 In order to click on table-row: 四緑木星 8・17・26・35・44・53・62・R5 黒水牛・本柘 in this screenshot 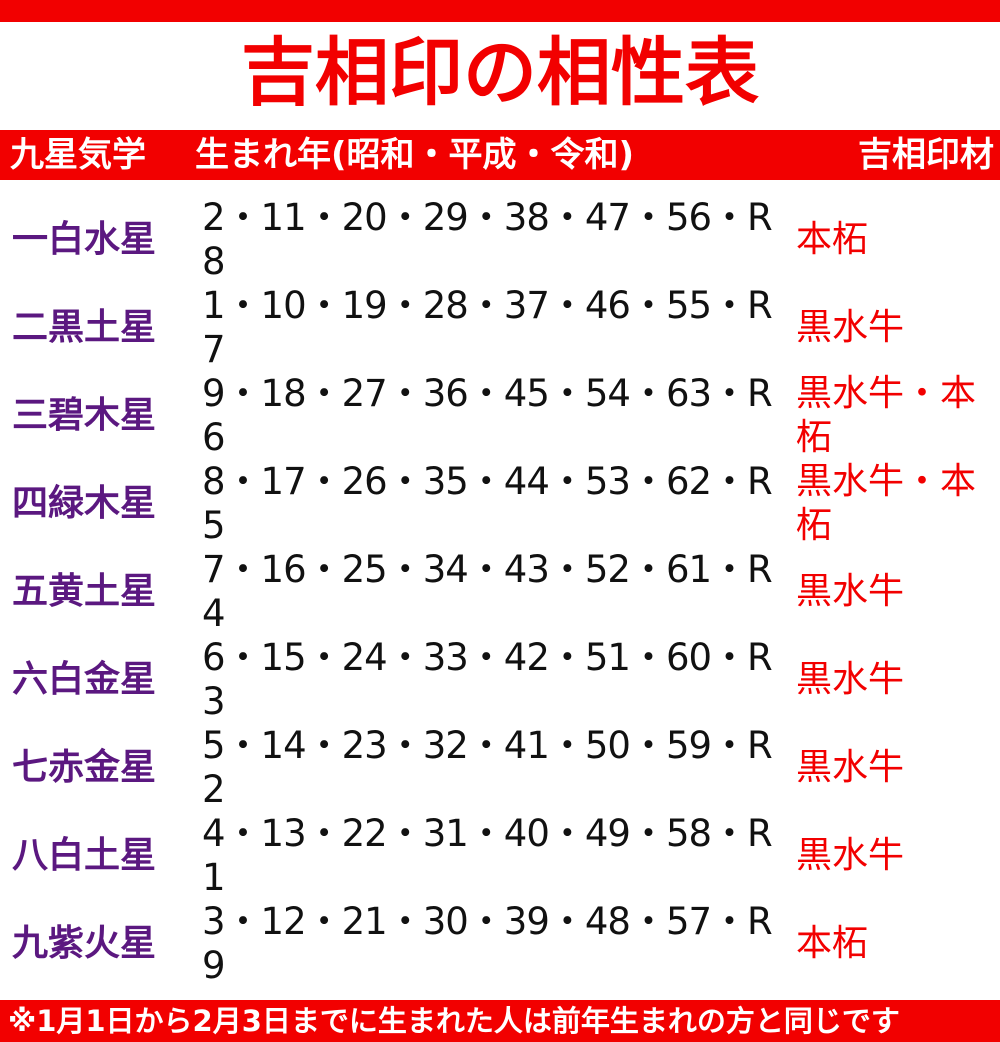, I will do `click(500, 504)`.